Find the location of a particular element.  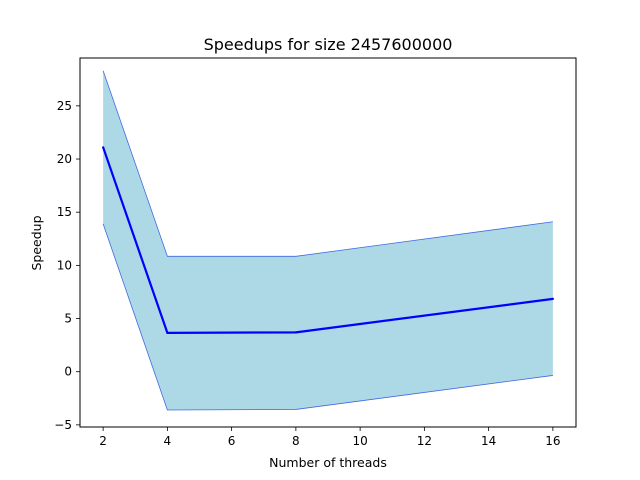

x-tick-label: 12 is located at coordinates (424, 441).